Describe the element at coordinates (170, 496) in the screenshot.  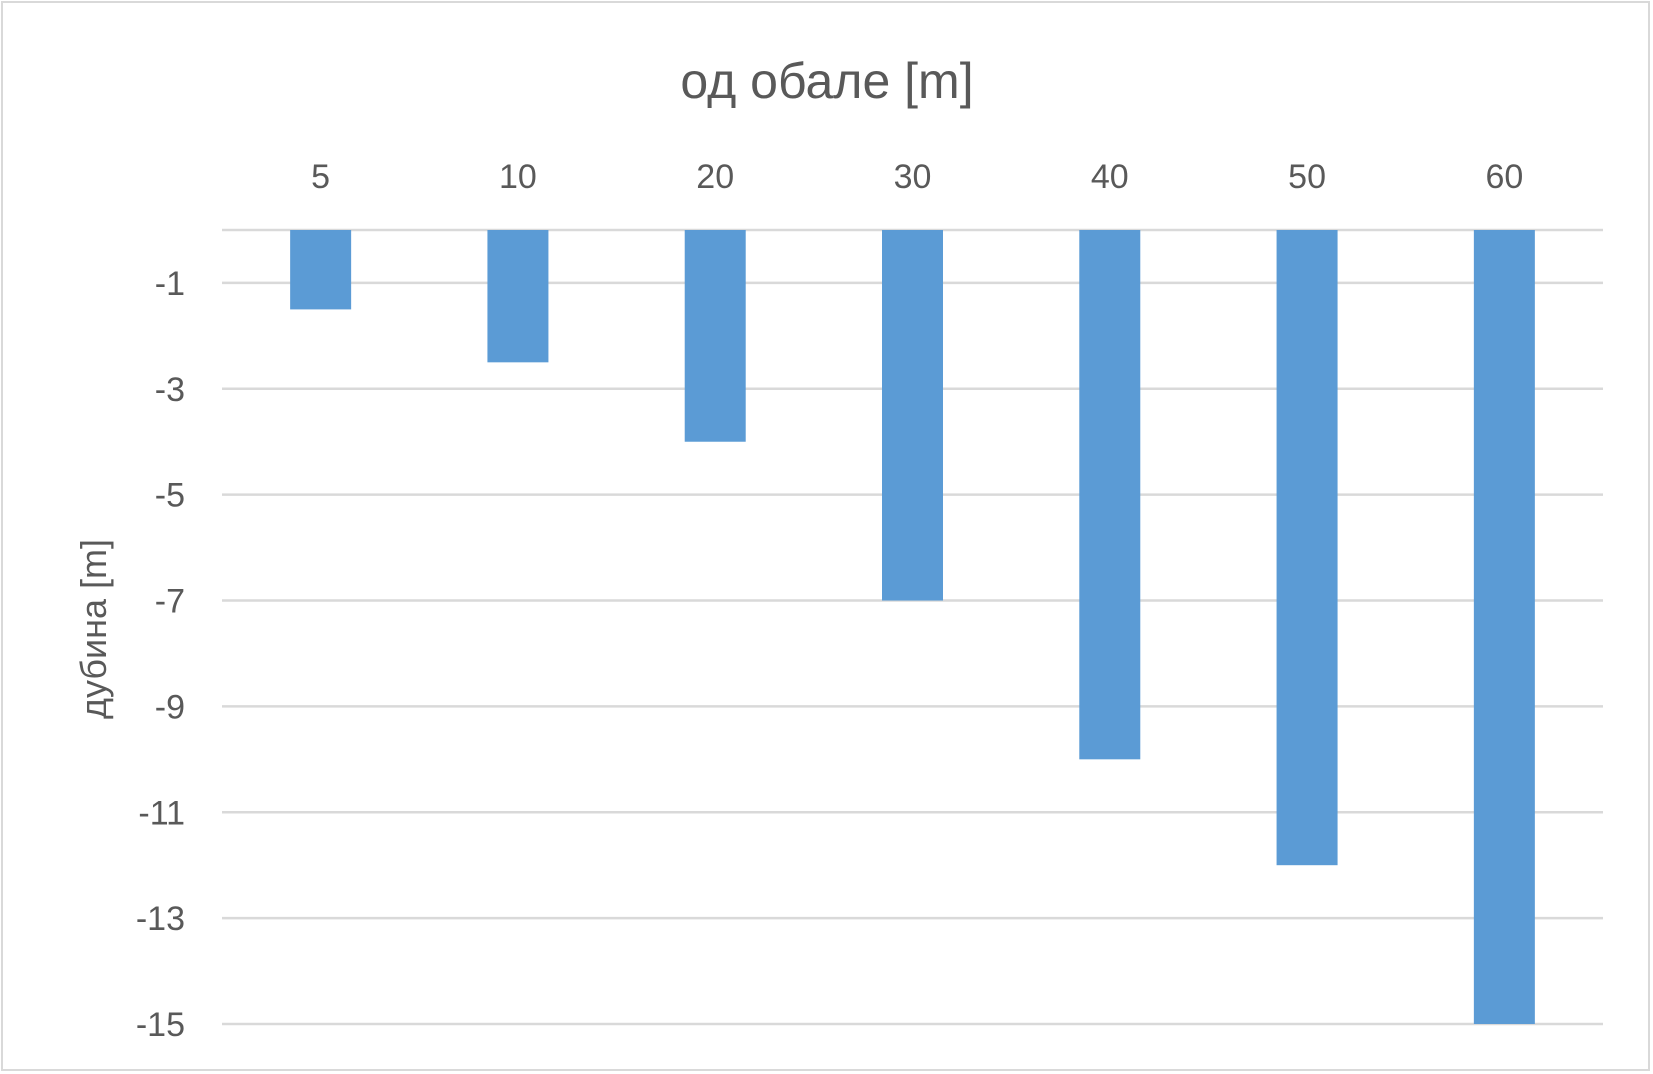
I see `y-tick-label: -5` at that location.